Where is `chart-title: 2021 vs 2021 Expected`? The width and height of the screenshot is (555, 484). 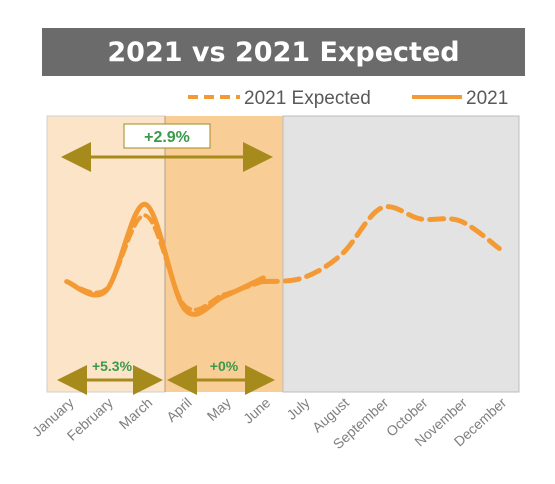
chart-title: 2021 vs 2021 Expected is located at coordinates (283, 52).